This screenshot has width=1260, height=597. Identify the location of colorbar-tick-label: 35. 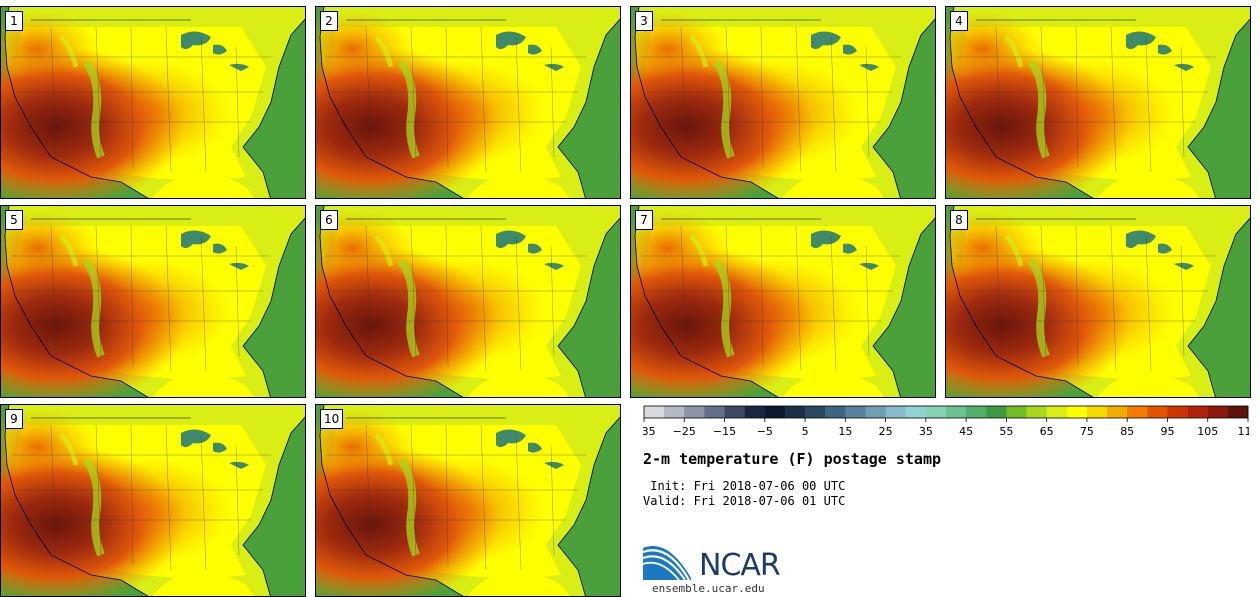
(926, 431).